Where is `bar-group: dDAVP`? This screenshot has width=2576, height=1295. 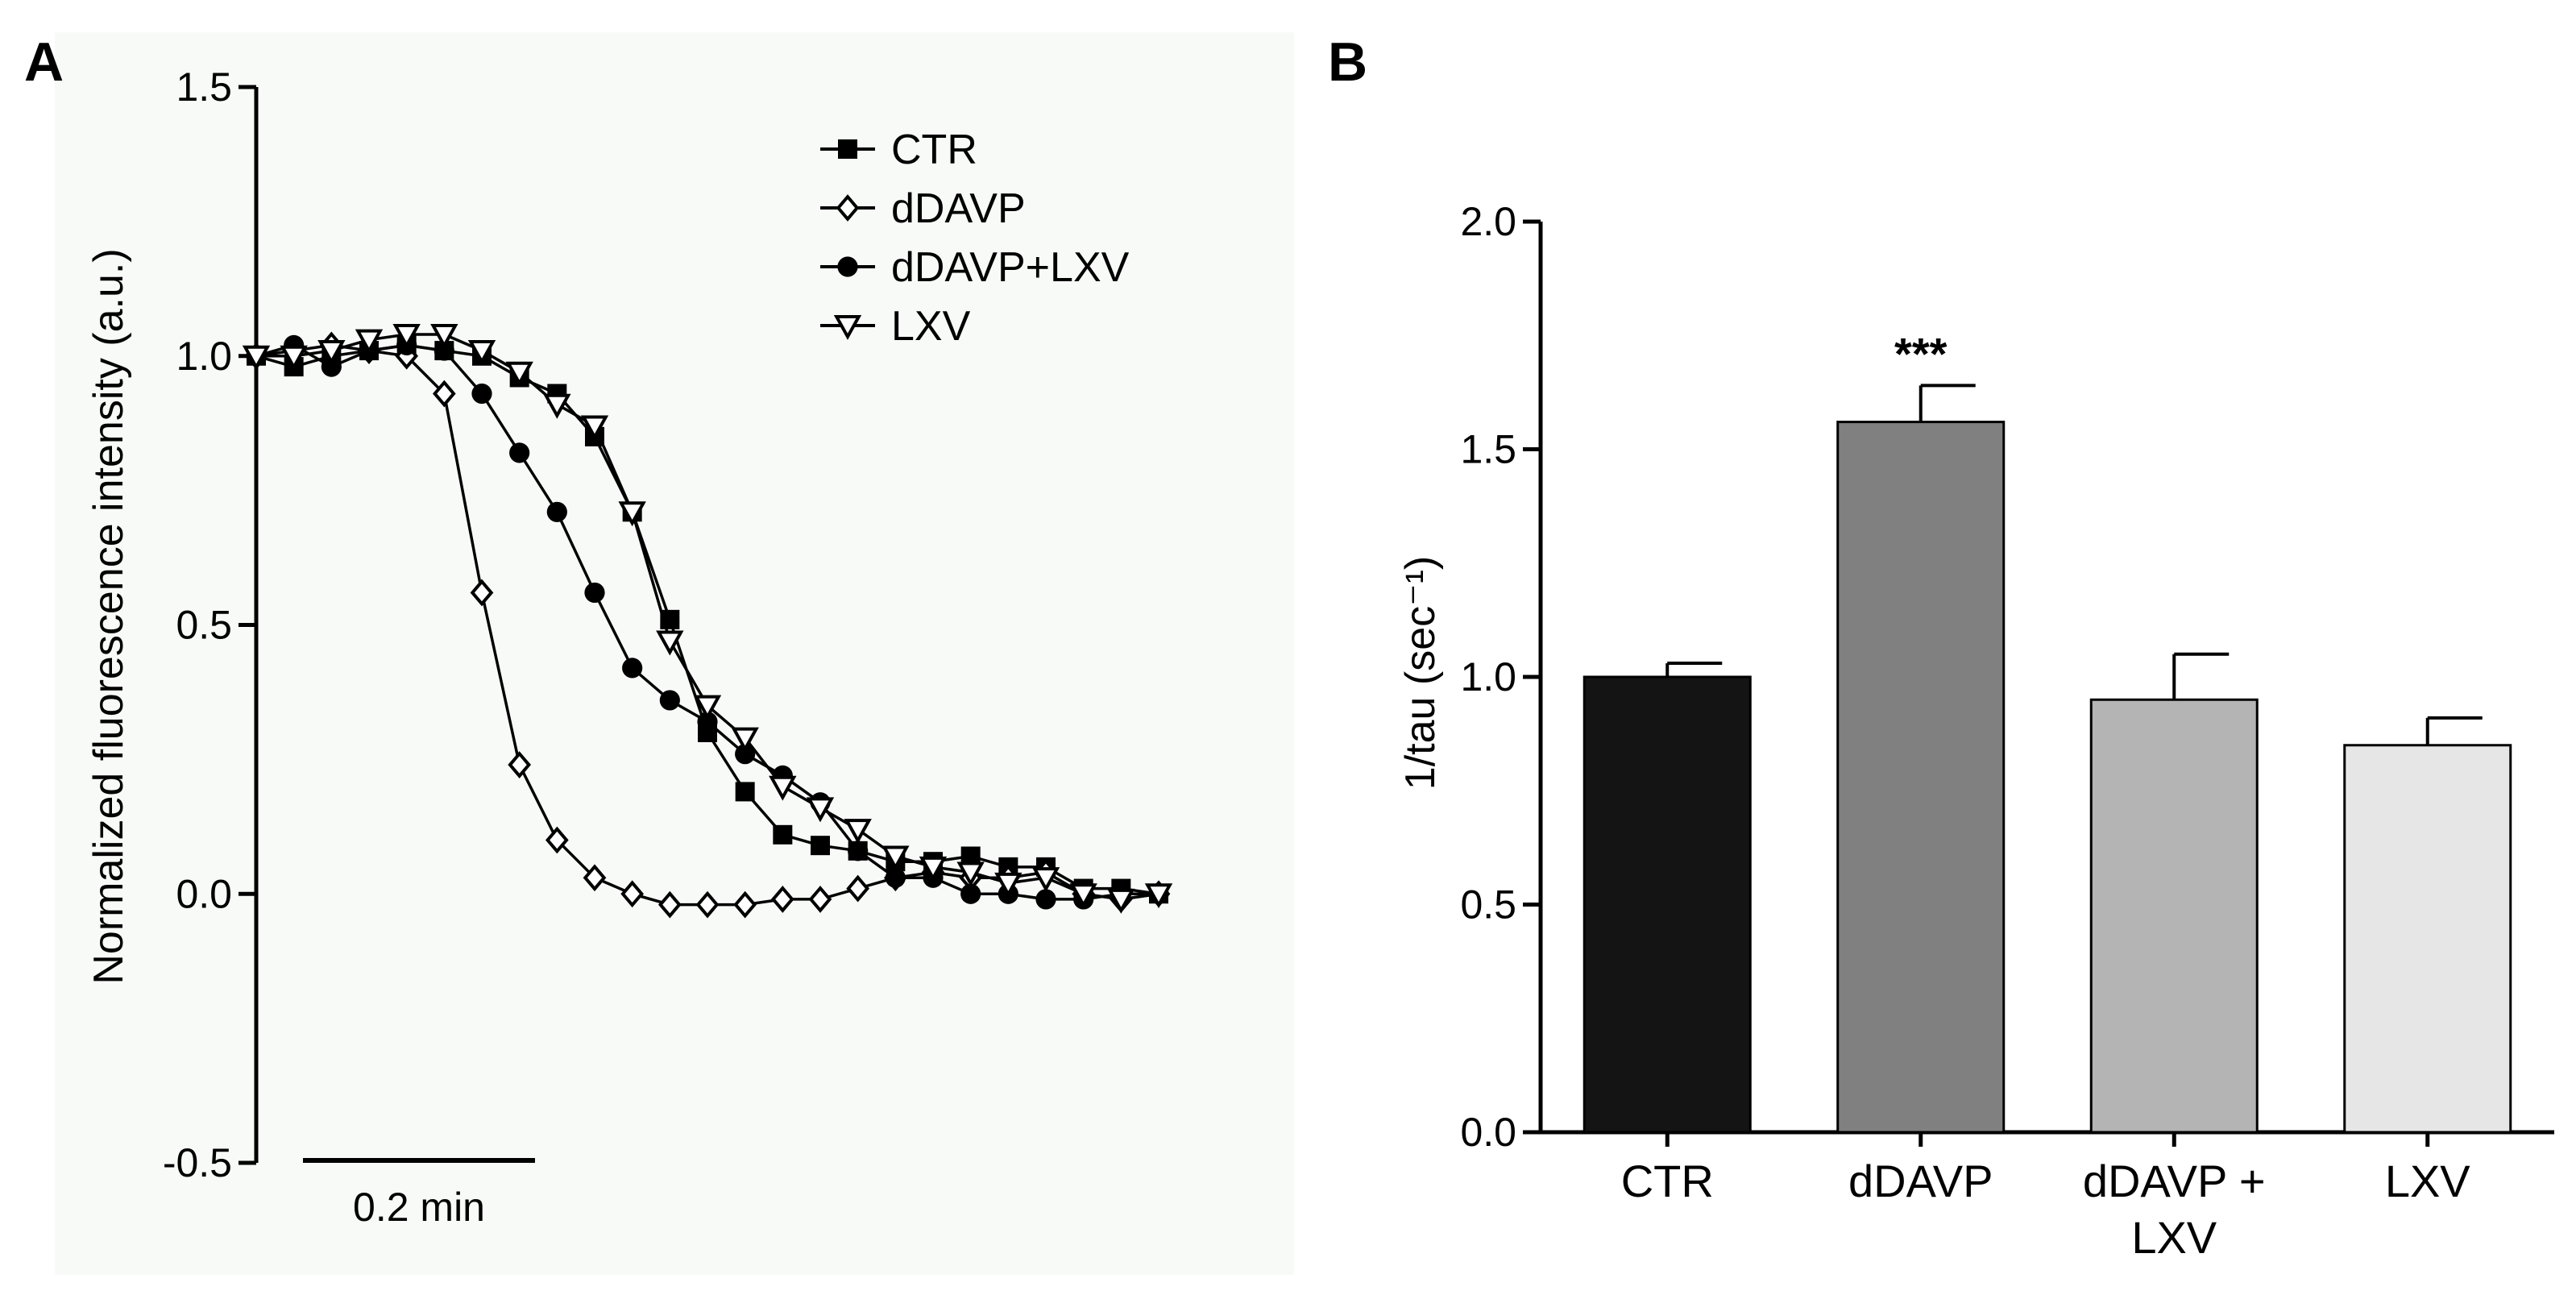
bar-group: dDAVP is located at coordinates (1921, 795).